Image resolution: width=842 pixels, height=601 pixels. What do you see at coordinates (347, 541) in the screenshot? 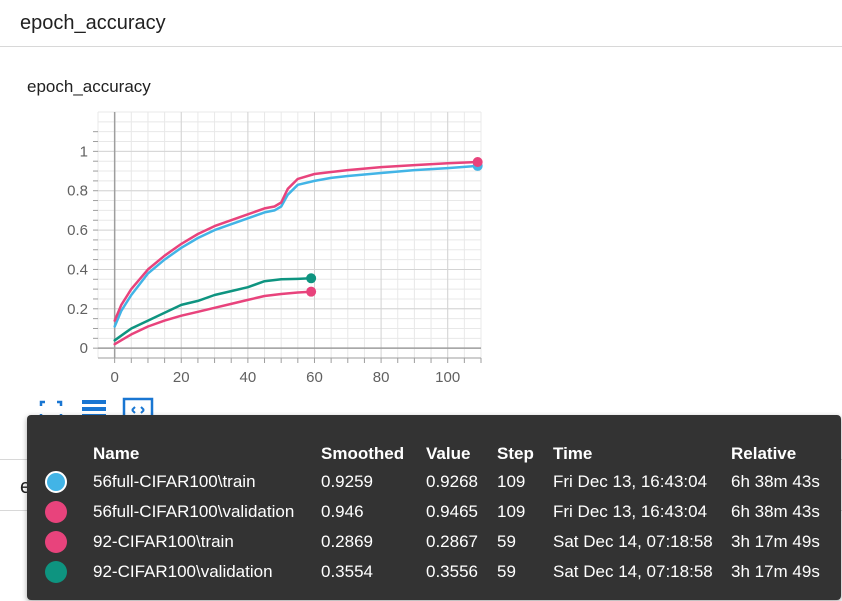
I see `tooltip-smoothed: 0.2869` at bounding box center [347, 541].